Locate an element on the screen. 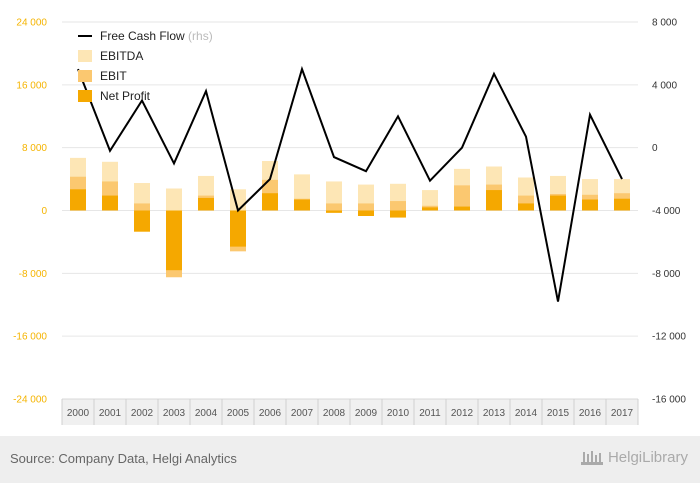 The image size is (700, 483). y-left-tick-label: -16 000 is located at coordinates (30, 337).